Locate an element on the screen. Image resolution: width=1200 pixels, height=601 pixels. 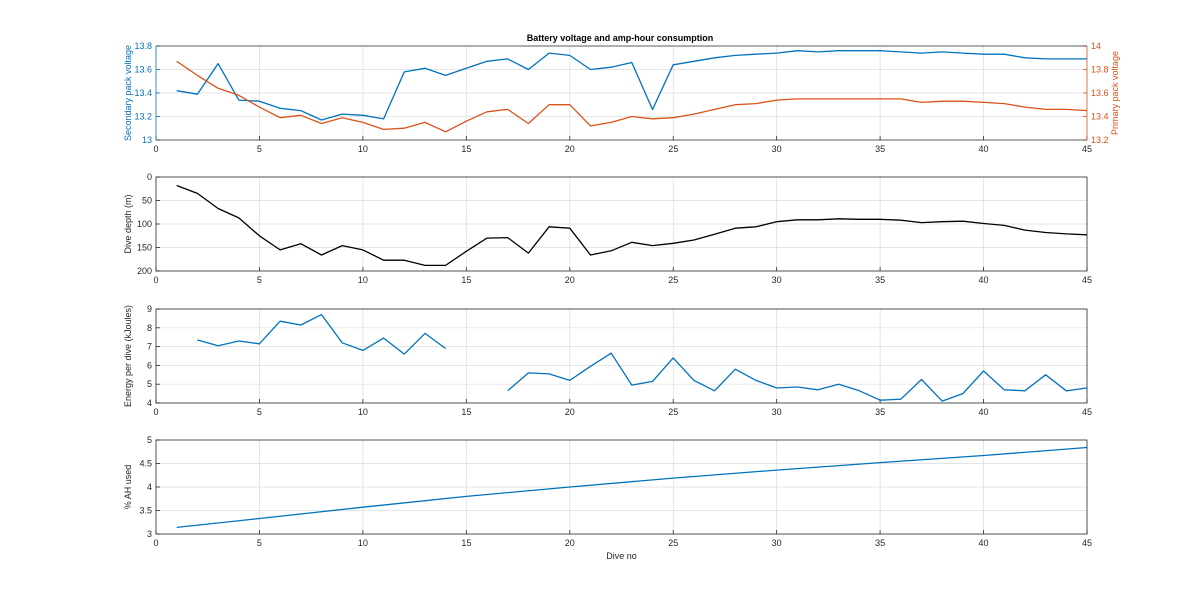
y-tick-label: 13.2 is located at coordinates (143, 117).